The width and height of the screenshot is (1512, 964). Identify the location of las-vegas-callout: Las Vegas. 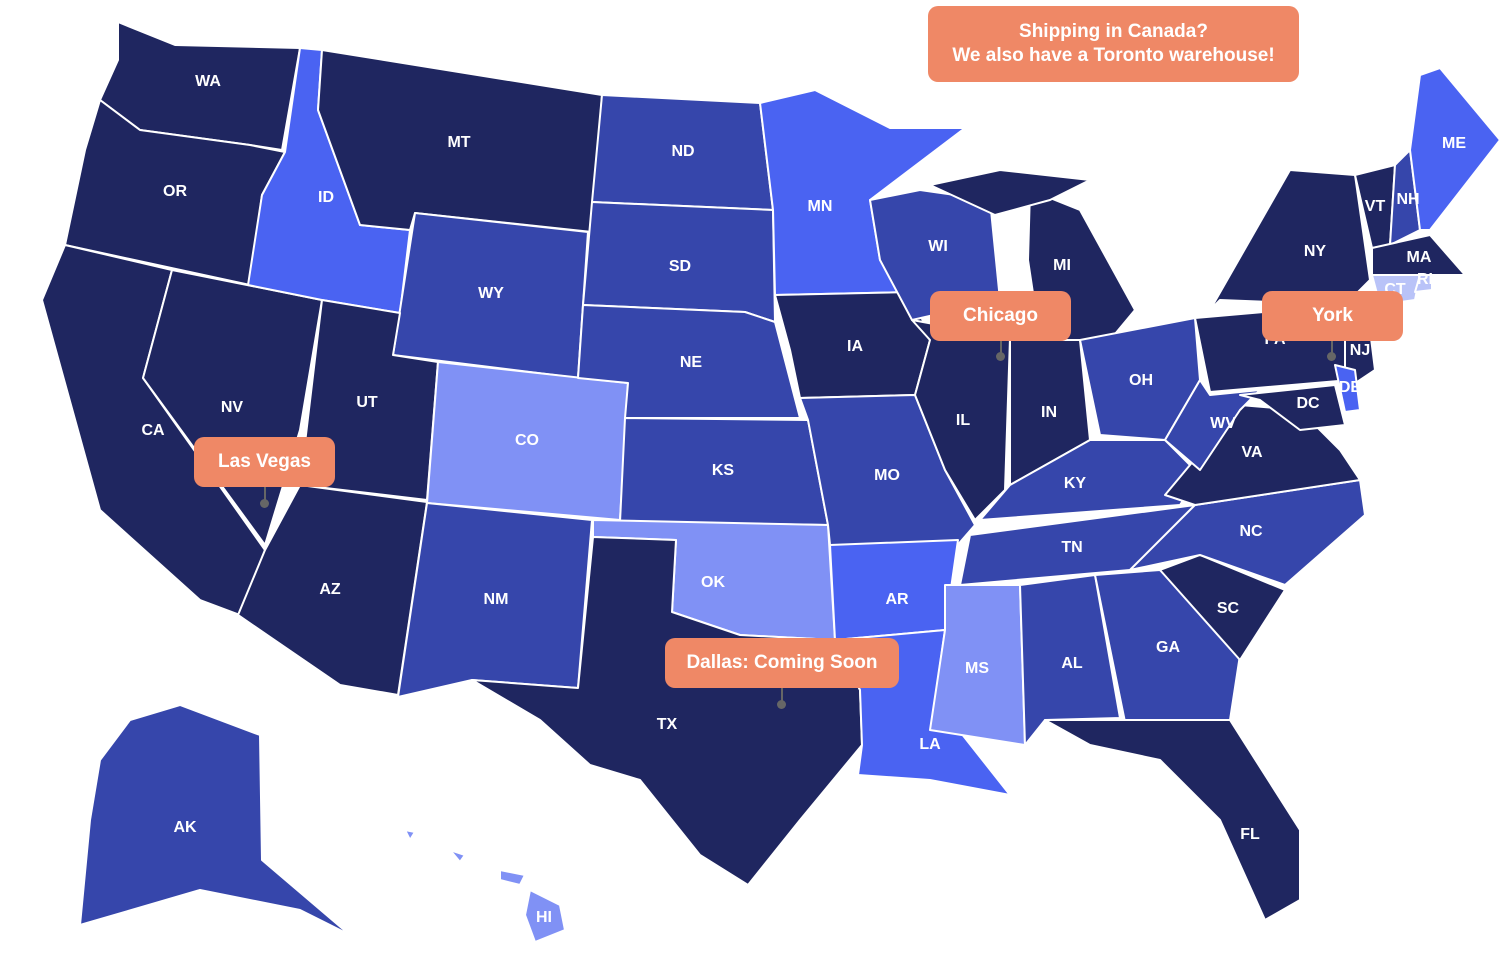
(264, 462).